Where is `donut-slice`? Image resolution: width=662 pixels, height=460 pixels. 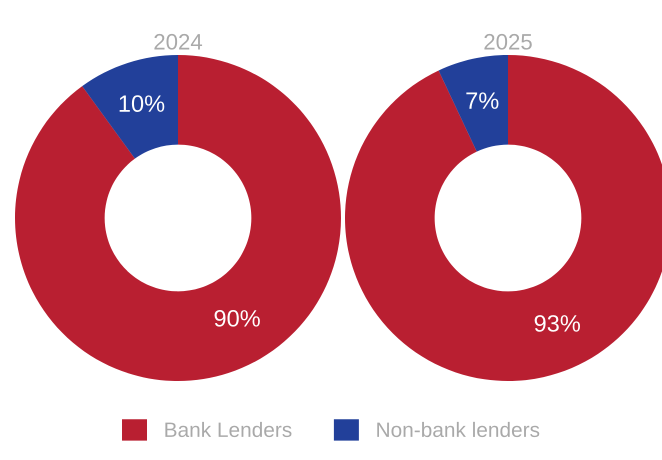
donut-slice is located at coordinates (130, 107).